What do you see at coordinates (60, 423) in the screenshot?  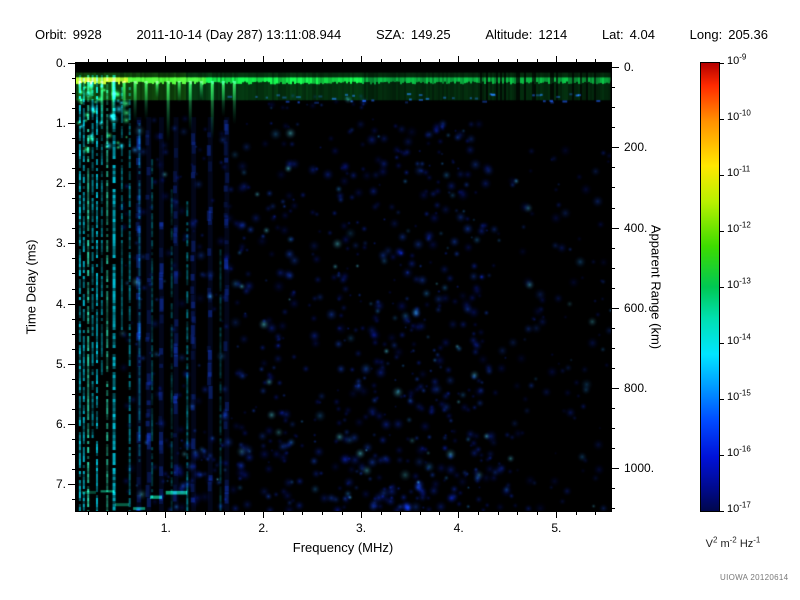 I see `y-tick-label: 6.` at bounding box center [60, 423].